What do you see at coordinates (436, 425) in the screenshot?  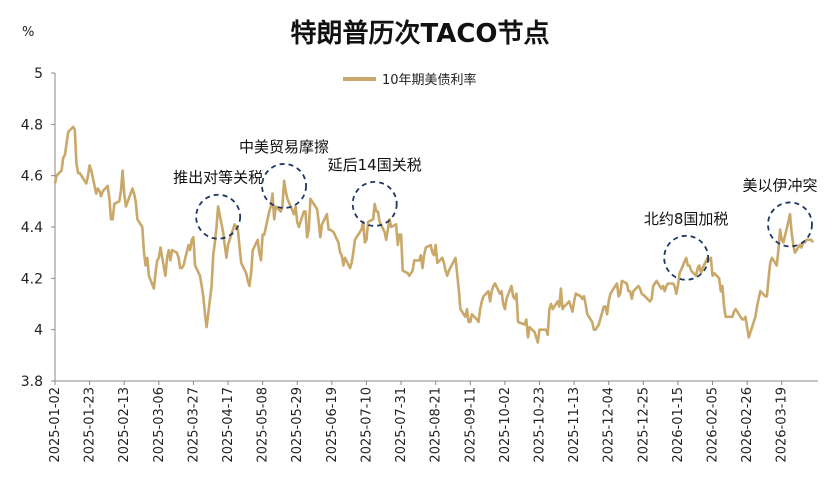 I see `x-tick-label: 2025-08-21` at bounding box center [436, 425].